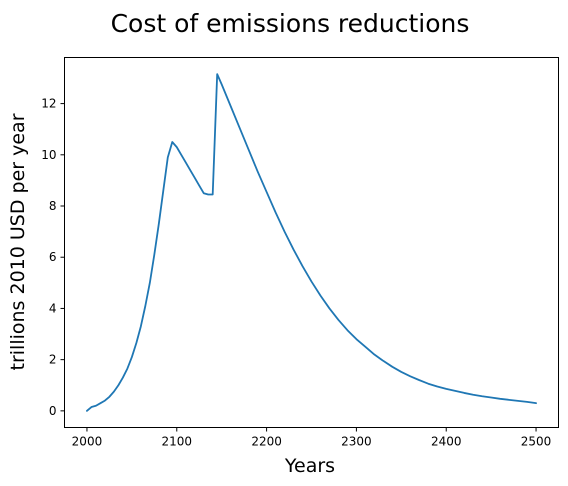 The width and height of the screenshot is (568, 486). Describe the element at coordinates (53, 308) in the screenshot. I see `y-tick-label: 4` at that location.